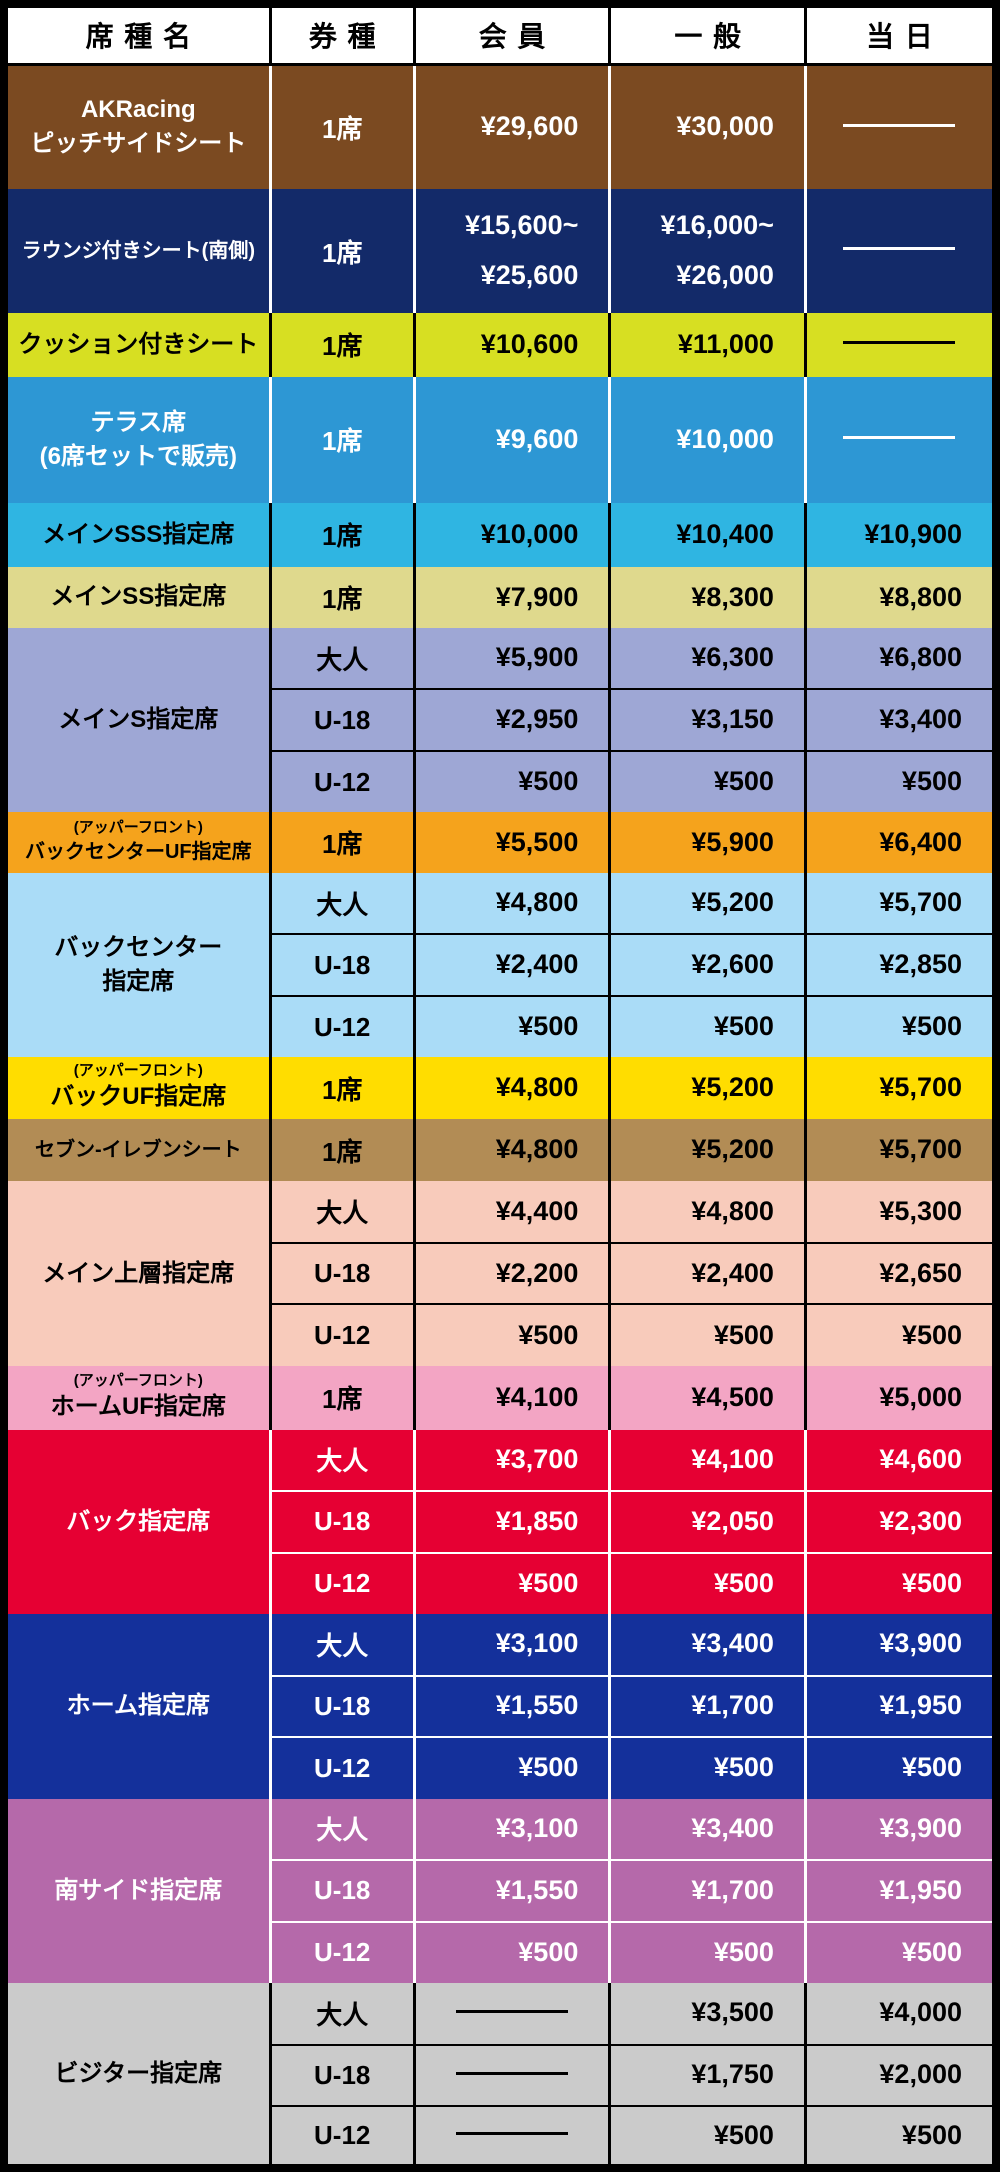 This screenshot has height=2172, width=1000. I want to click on price-row: メイン上層指定席 大人 ¥4,400 ¥4,800 ¥5,300, so click(500, 1234).